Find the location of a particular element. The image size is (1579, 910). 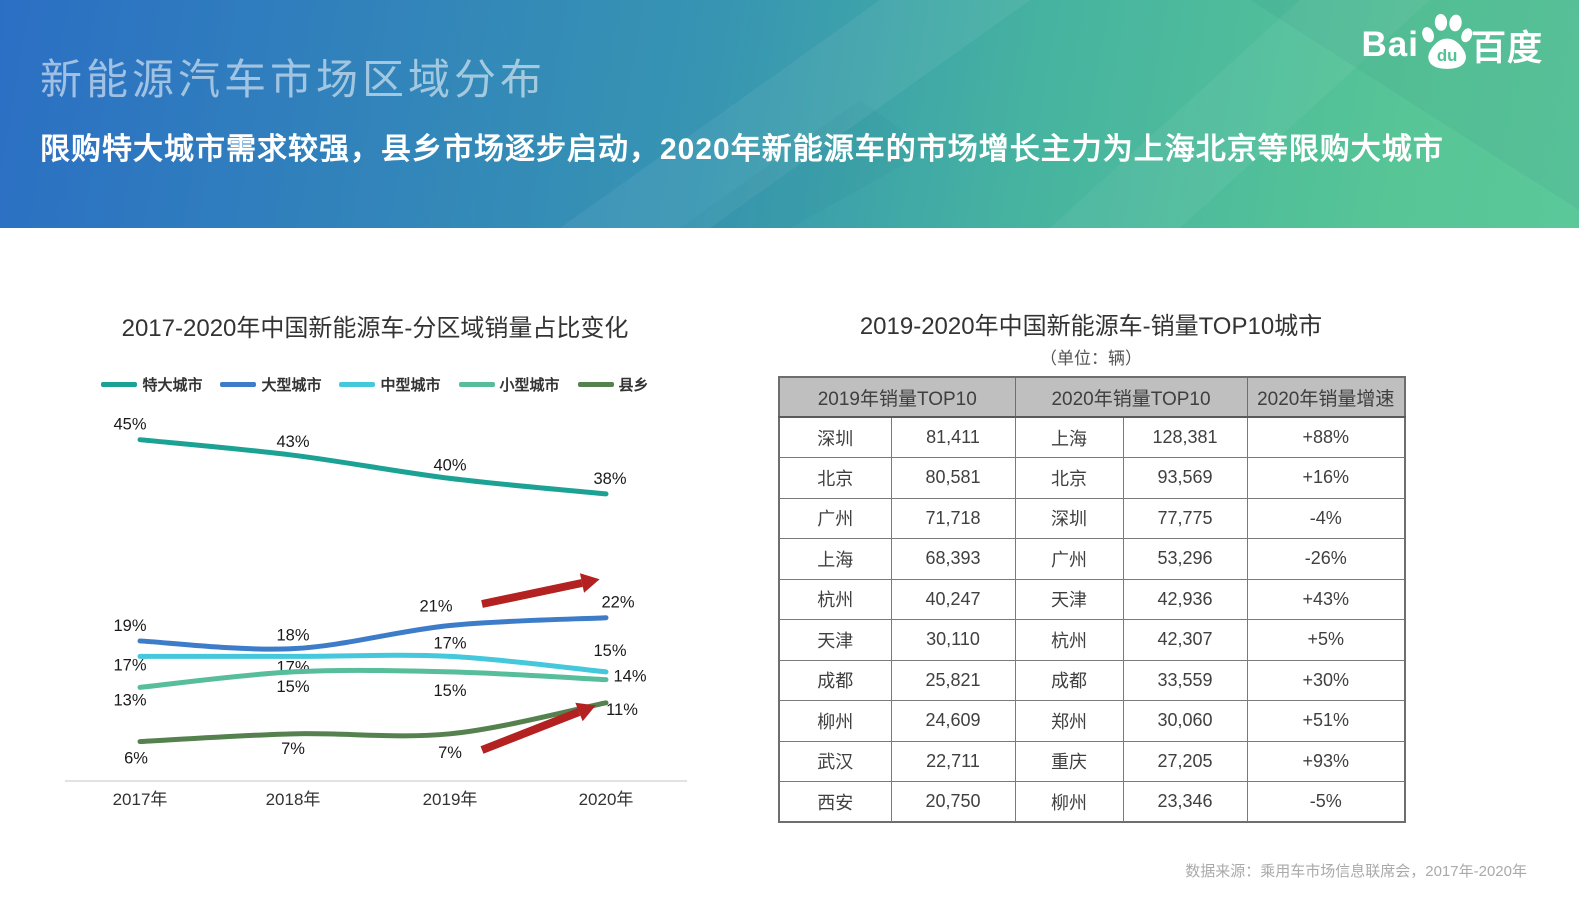

table-header-row: 2019年销量TOP10 2020年销量TOP10 2020年销量增速 is located at coordinates (1092, 397).